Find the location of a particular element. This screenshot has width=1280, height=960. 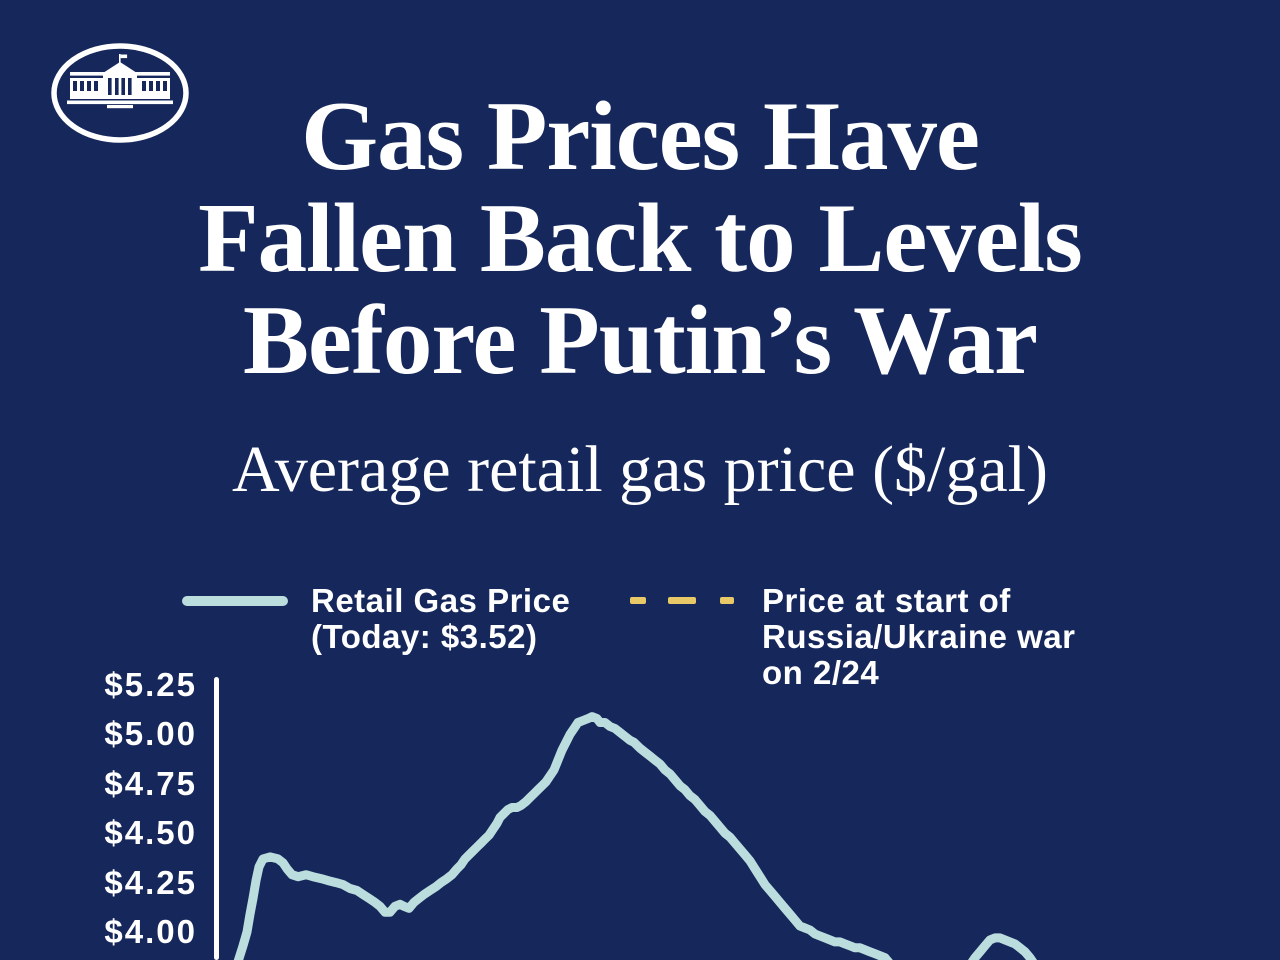

y-axis-tick-label: $4.75 is located at coordinates (150, 783).